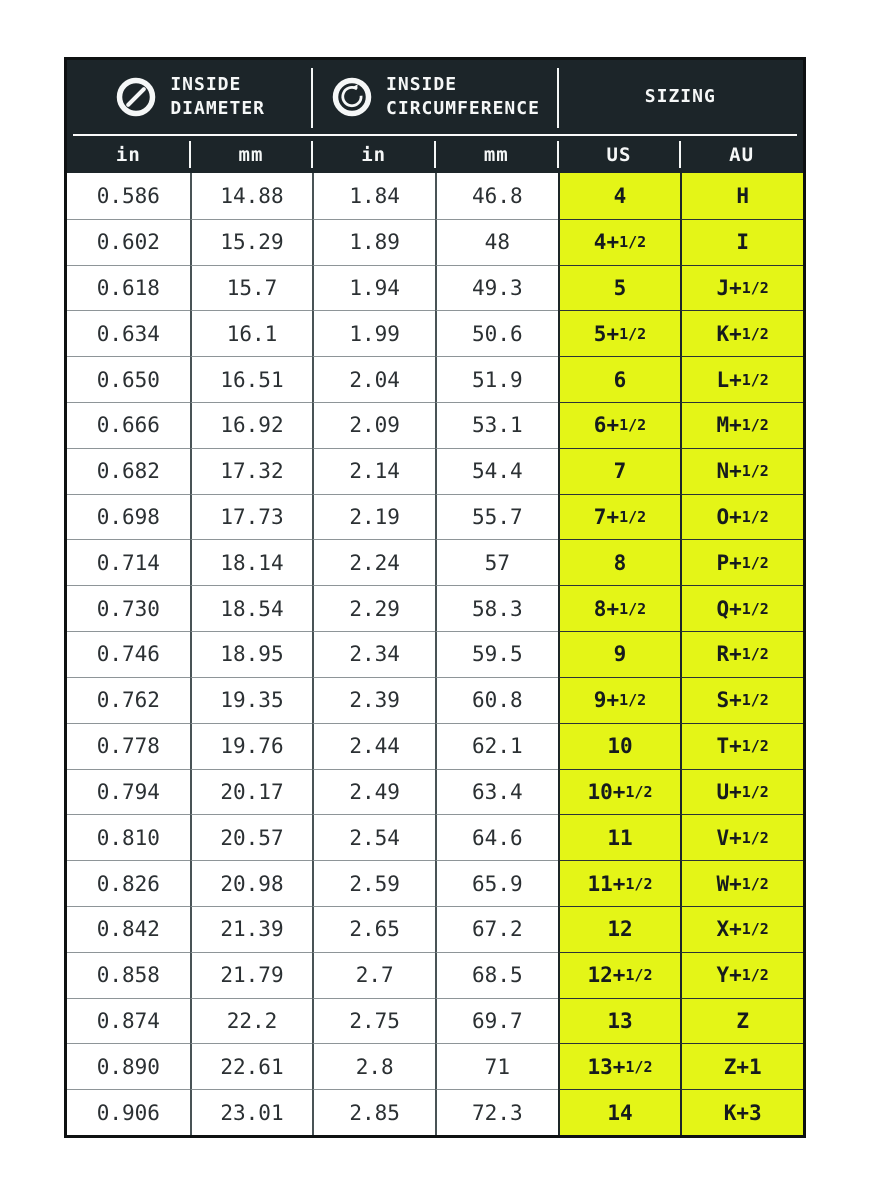 Image resolution: width=870 pixels, height=1200 pixels. Describe the element at coordinates (619, 516) in the screenshot. I see `cell-us-size: 7+ 1/2` at that location.